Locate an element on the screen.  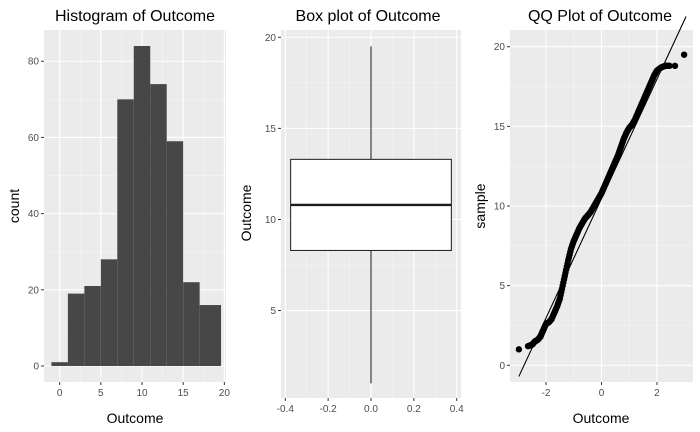
histogram-y-ticks: 0 20 40 60 80 is located at coordinates (36, 215).